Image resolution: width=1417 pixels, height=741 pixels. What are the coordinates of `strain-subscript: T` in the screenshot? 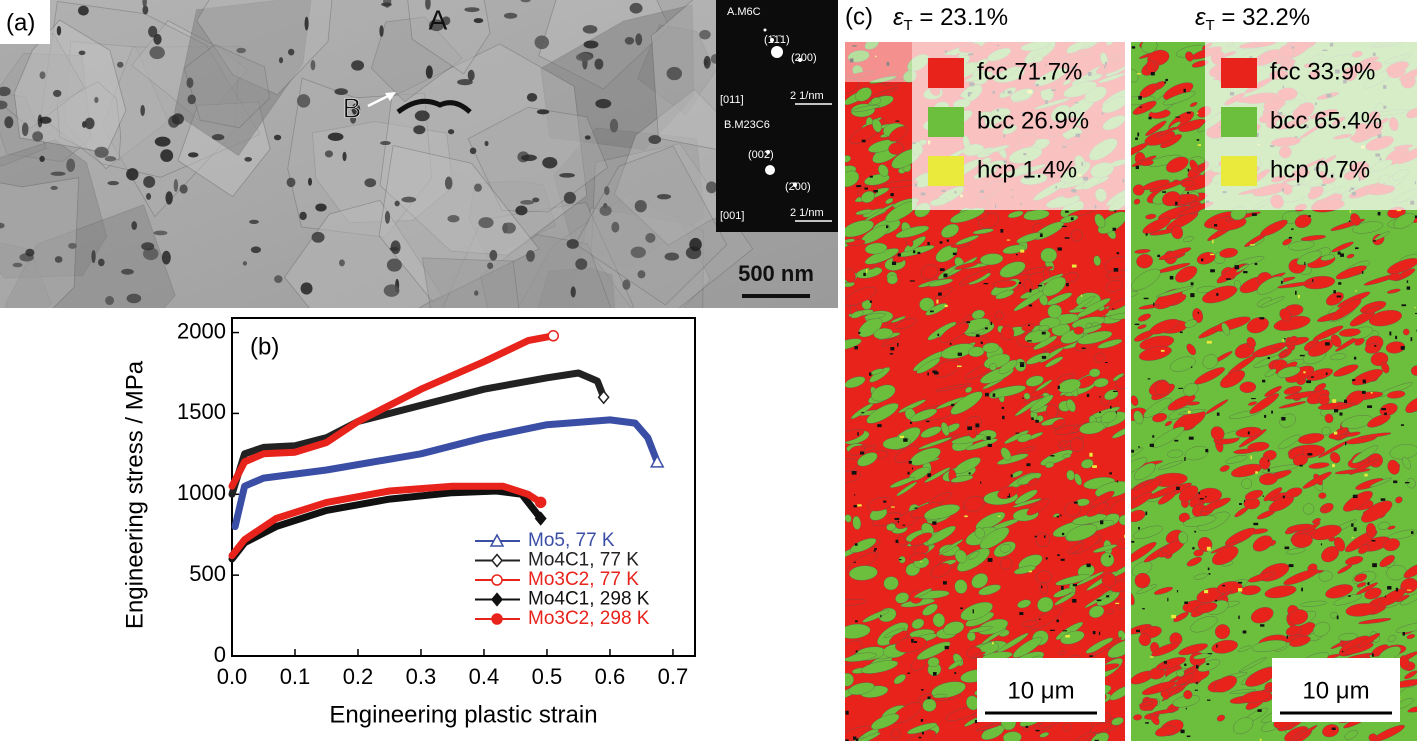 It's located at (1210, 25).